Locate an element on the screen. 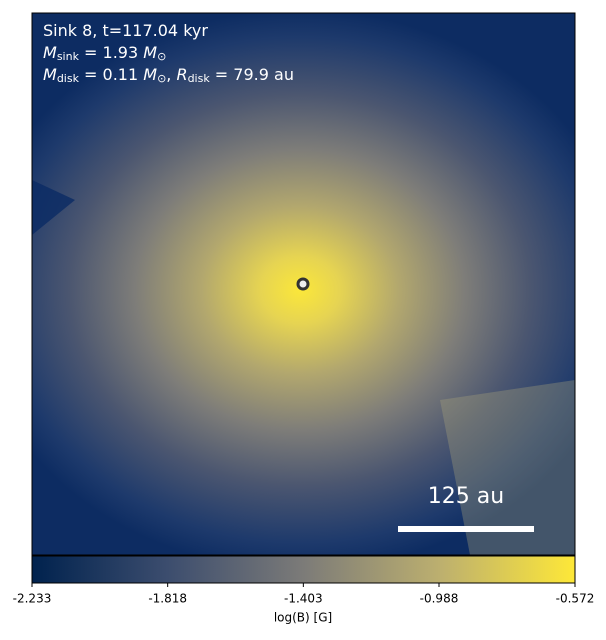  annotation-segment: = 0.11 is located at coordinates (111, 74).